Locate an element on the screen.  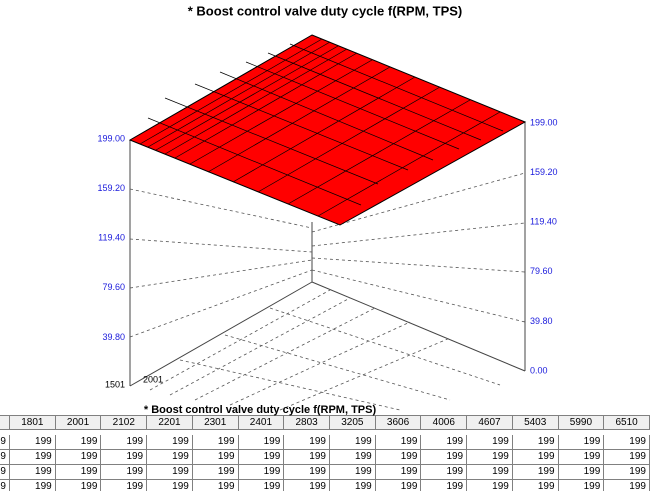
right-axis-label: 0.00 is located at coordinates (539, 370).